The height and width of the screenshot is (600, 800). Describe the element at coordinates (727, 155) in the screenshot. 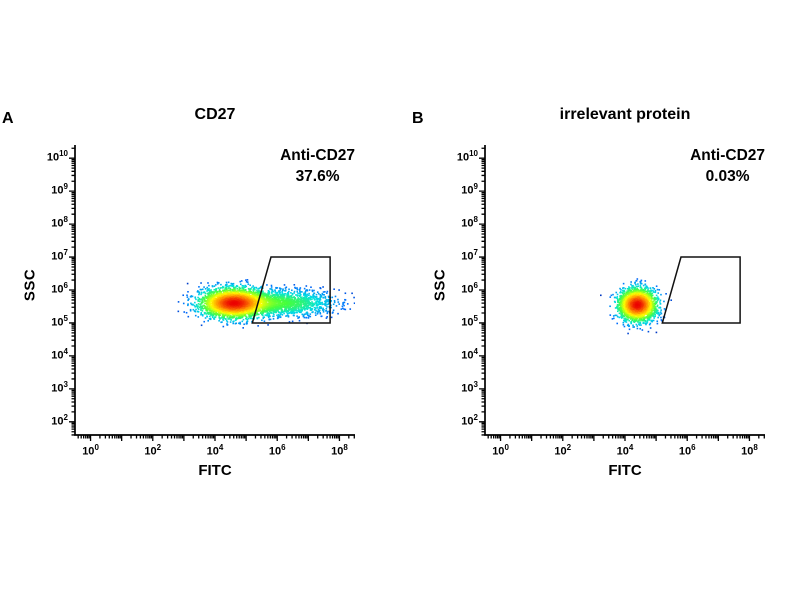

I see `gate-annotation-antibody-b: Anti-CD27` at that location.